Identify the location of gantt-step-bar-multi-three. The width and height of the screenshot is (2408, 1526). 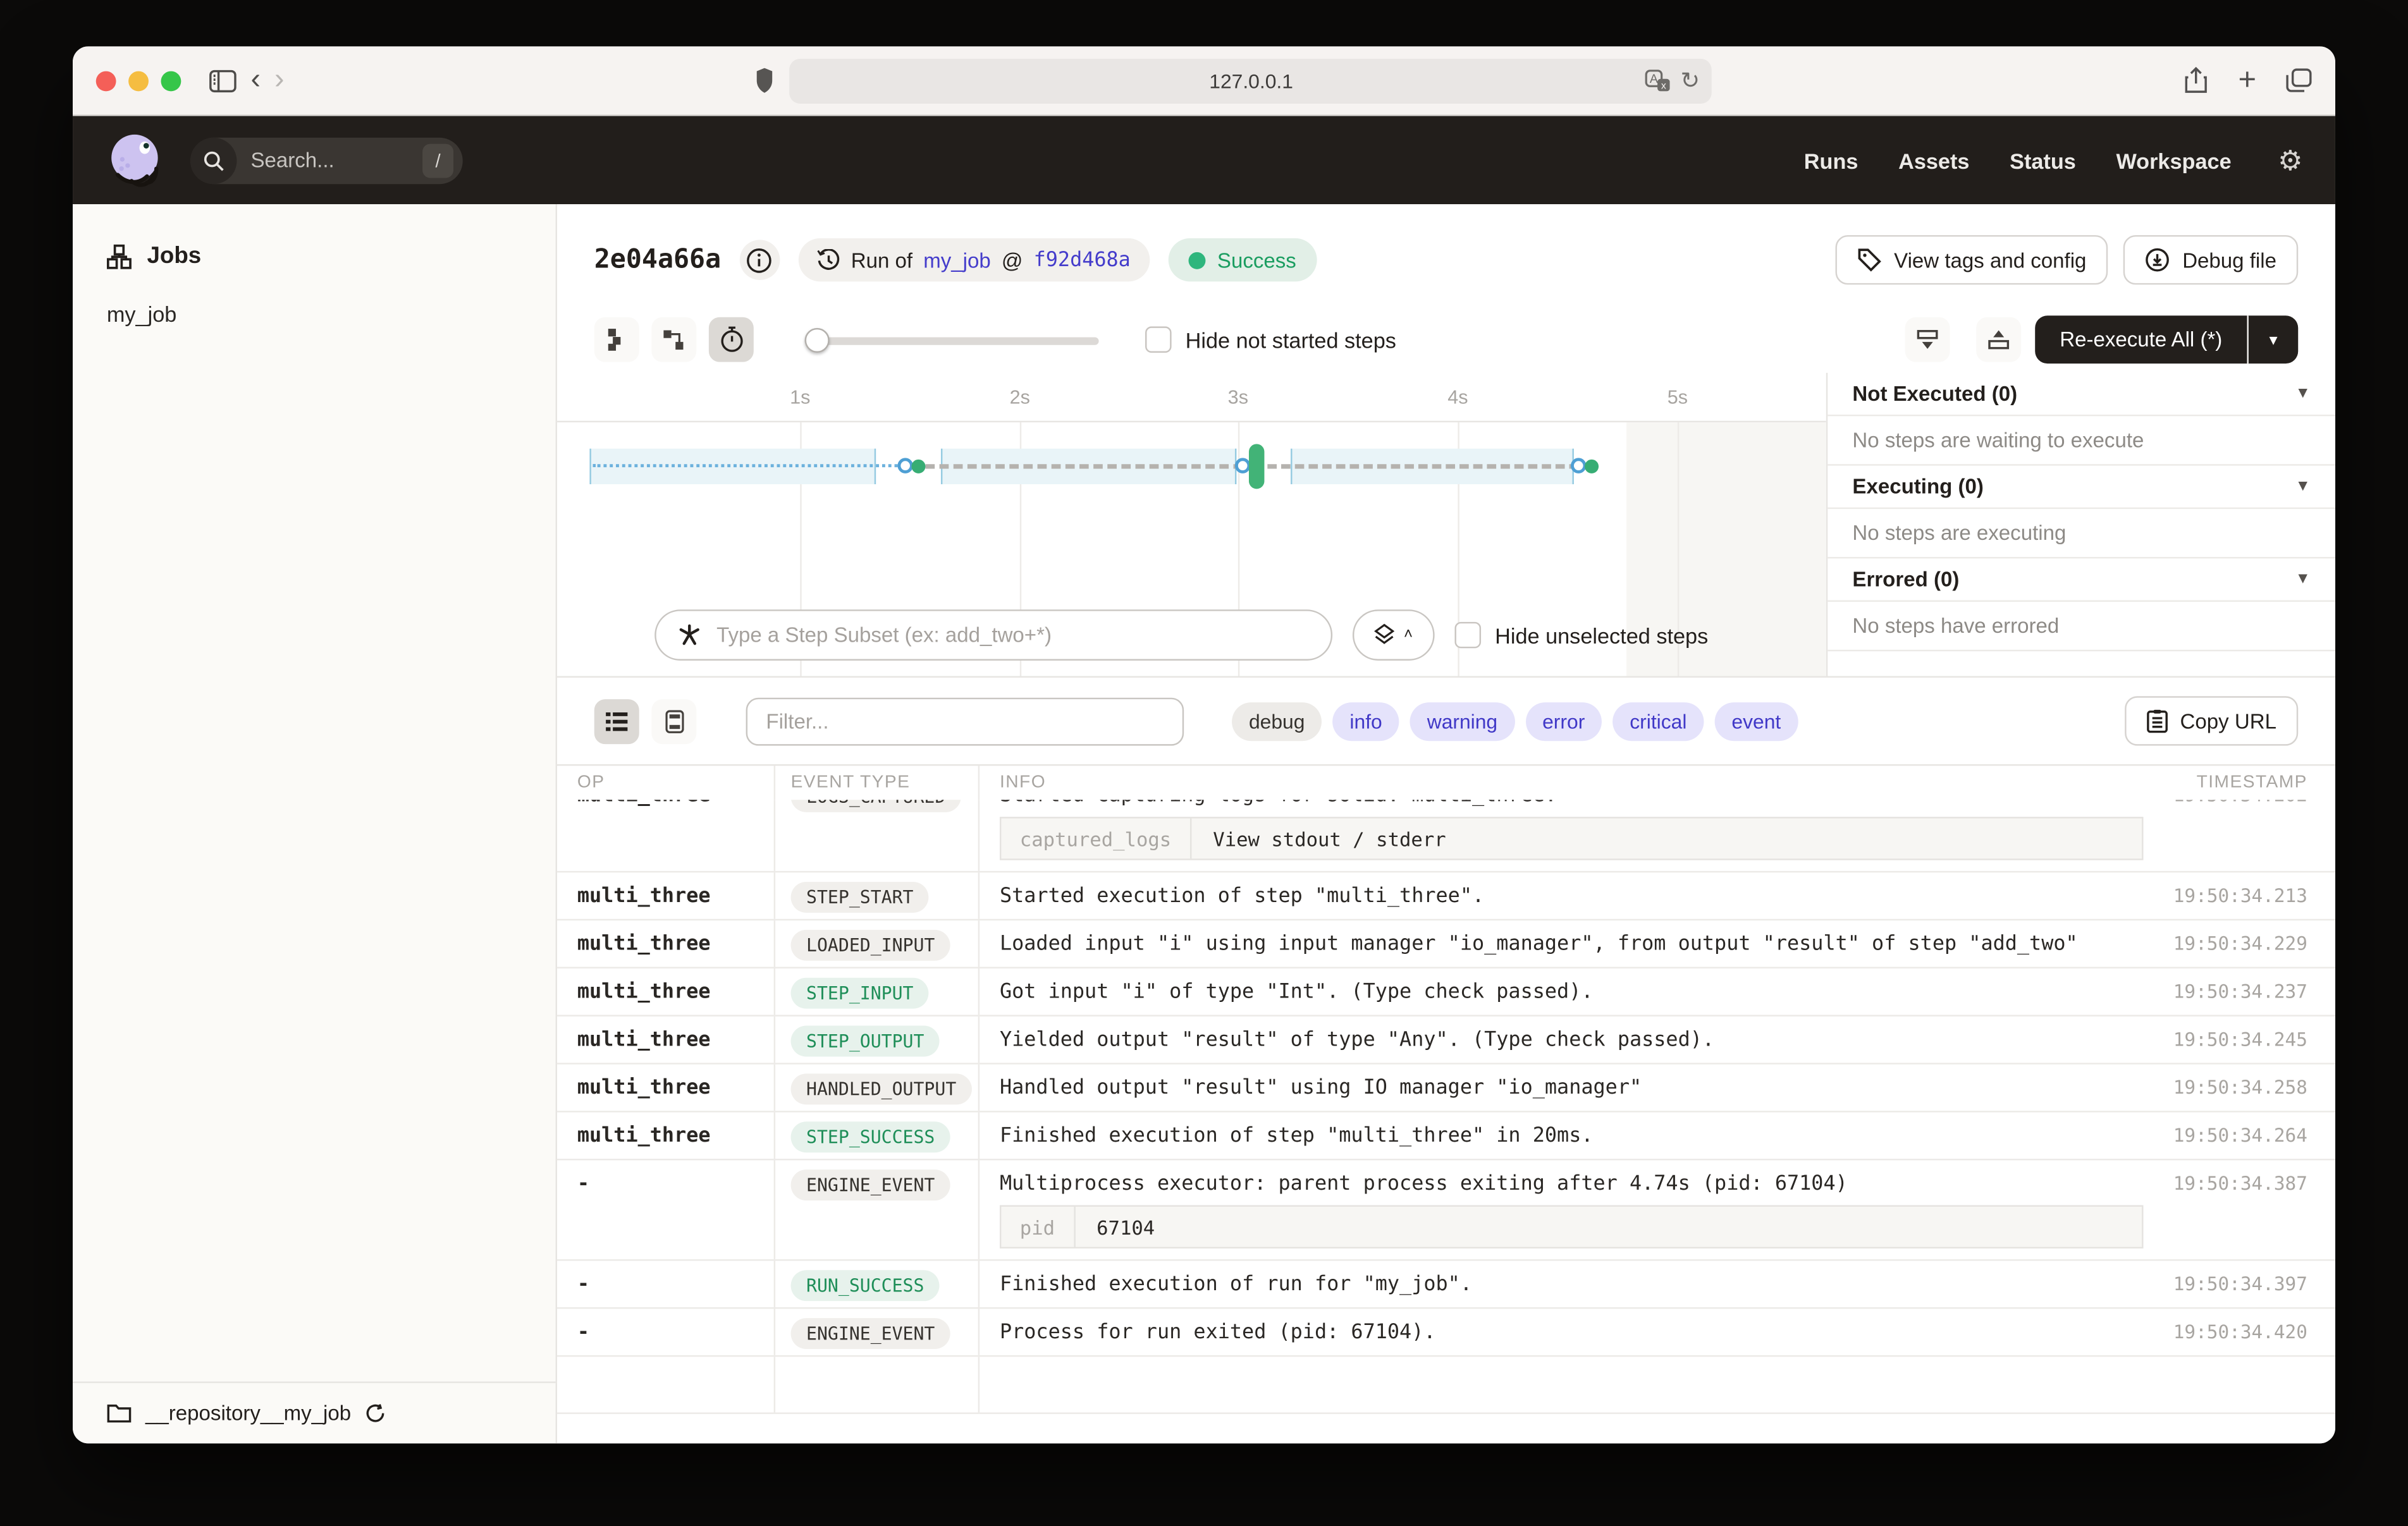
(1256, 466).